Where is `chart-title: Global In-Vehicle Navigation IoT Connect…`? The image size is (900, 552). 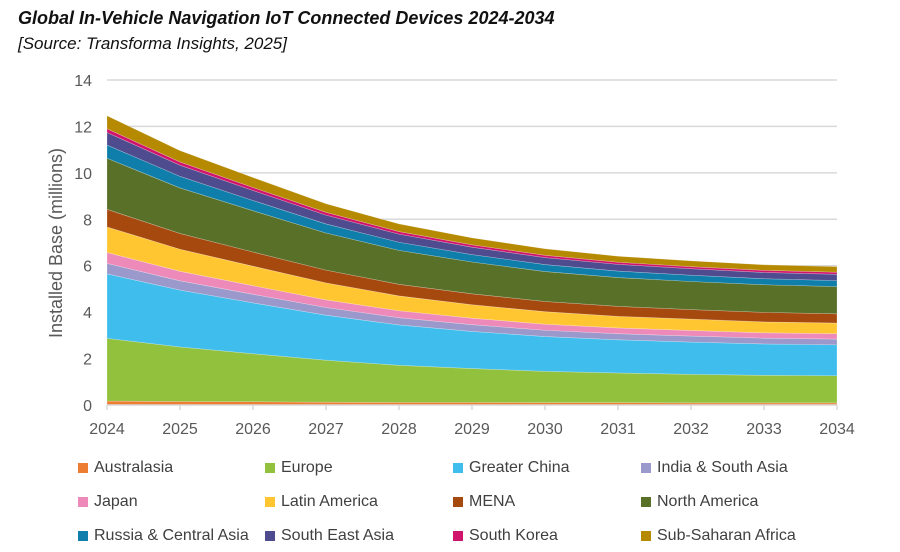
chart-title: Global In-Vehicle Navigation IoT Connect… is located at coordinates (286, 18).